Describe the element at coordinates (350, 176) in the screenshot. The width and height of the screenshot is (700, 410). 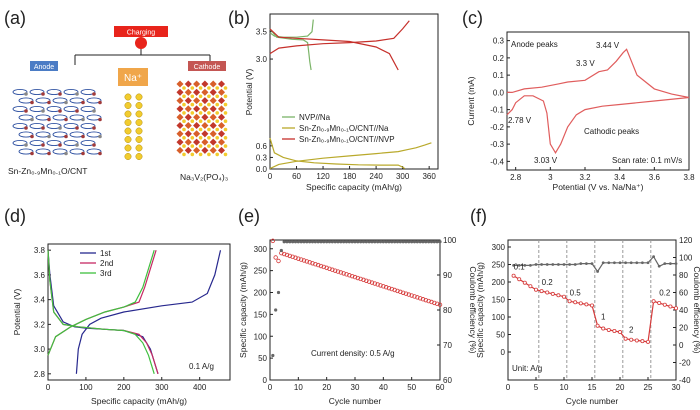
I see `x-tick-label: 180` at that location.